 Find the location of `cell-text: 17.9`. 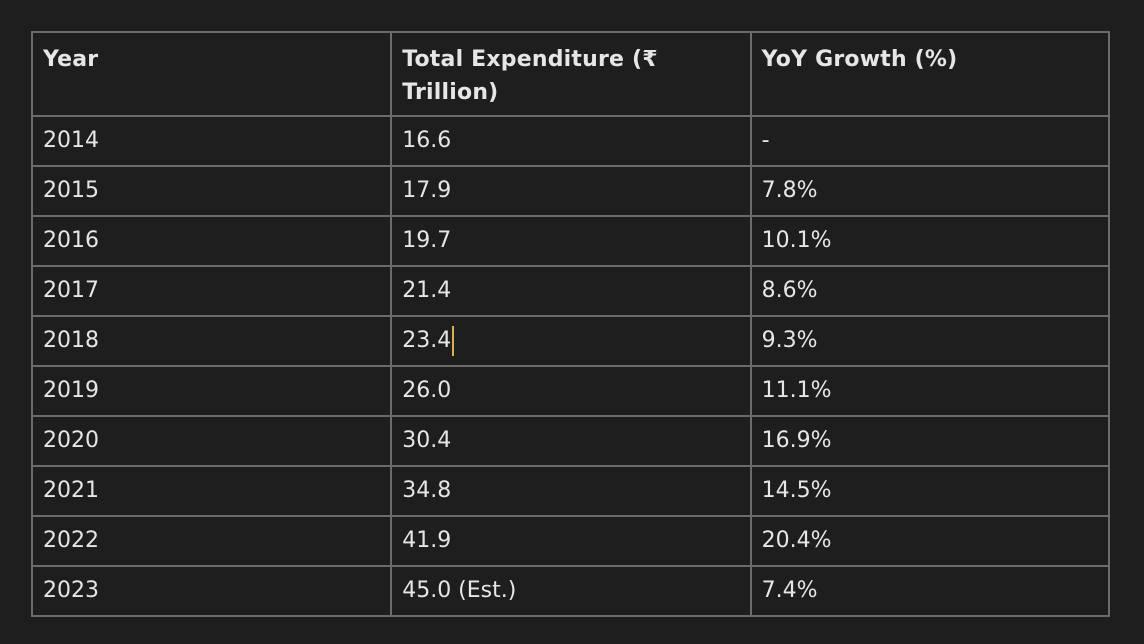

cell-text: 17.9 is located at coordinates (427, 190).